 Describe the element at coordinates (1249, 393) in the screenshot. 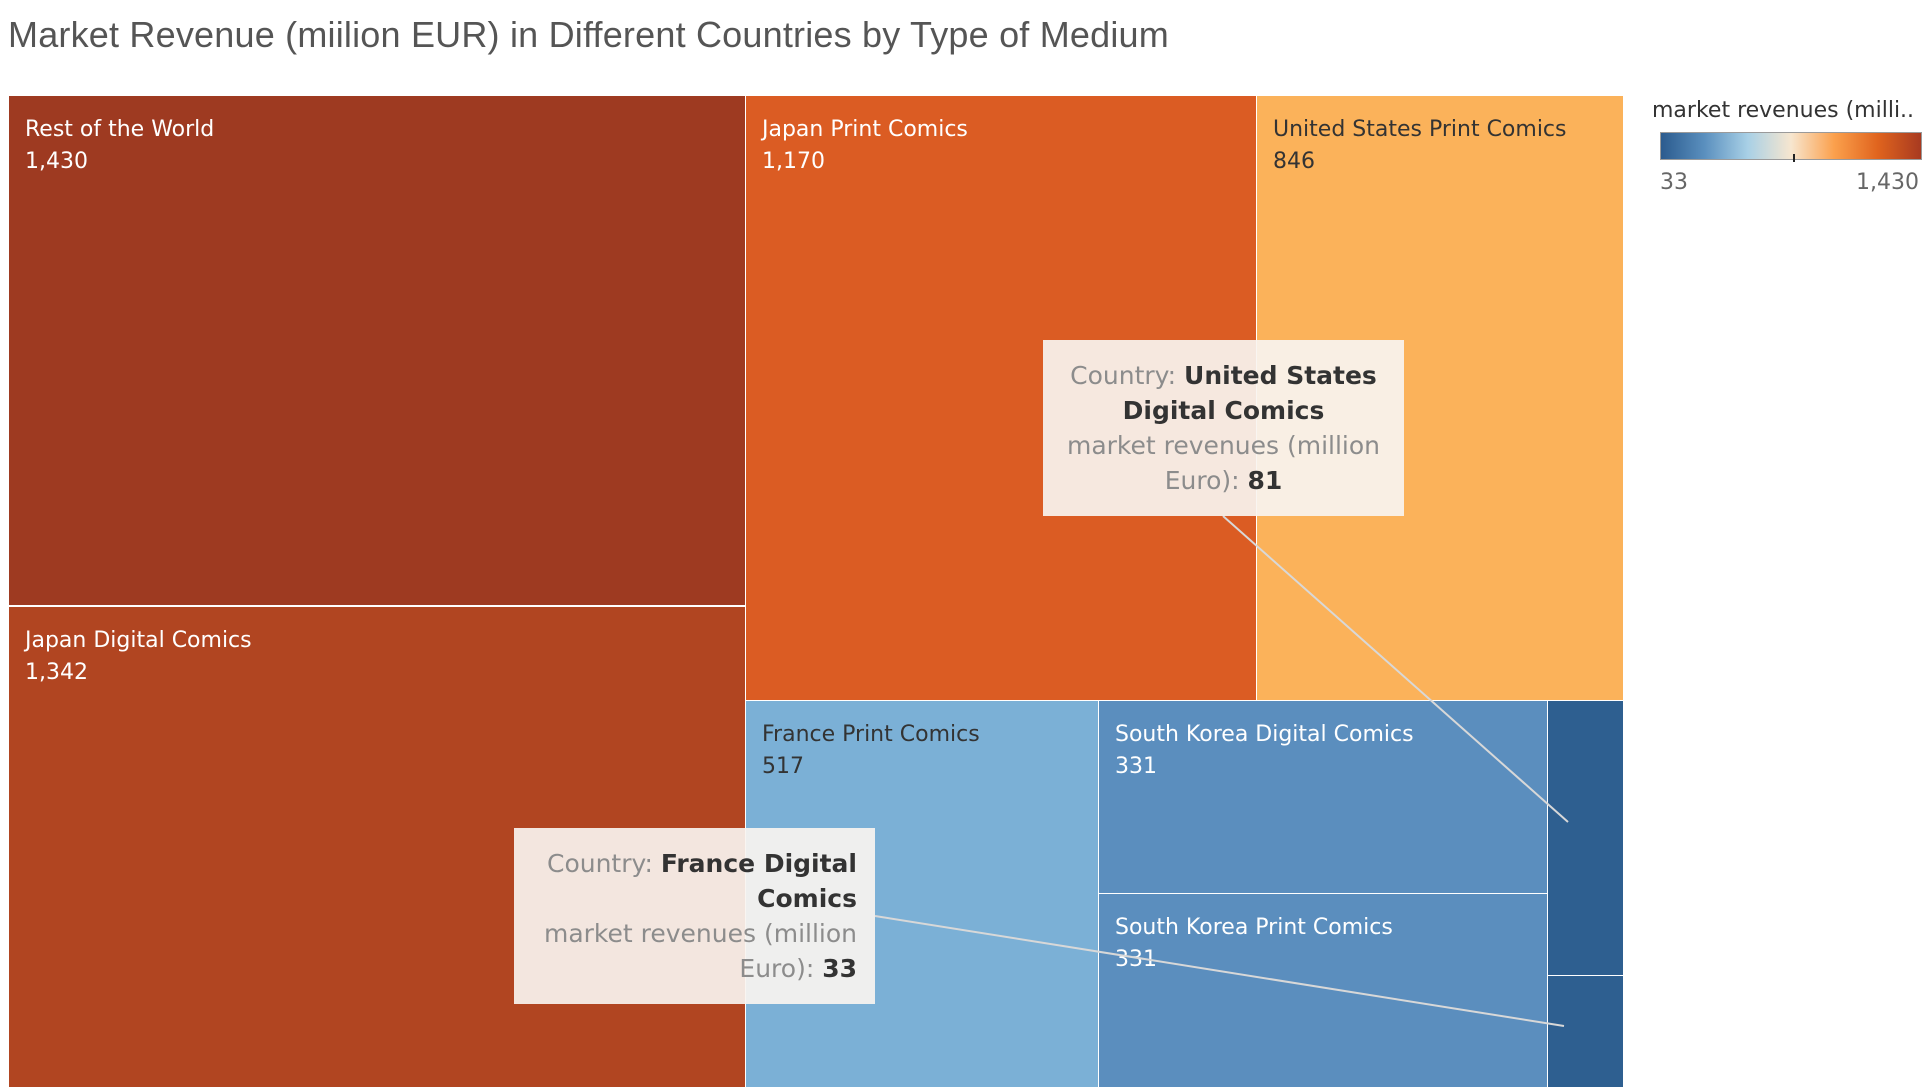

I see `tooltip-country: United States Digital Comics` at that location.